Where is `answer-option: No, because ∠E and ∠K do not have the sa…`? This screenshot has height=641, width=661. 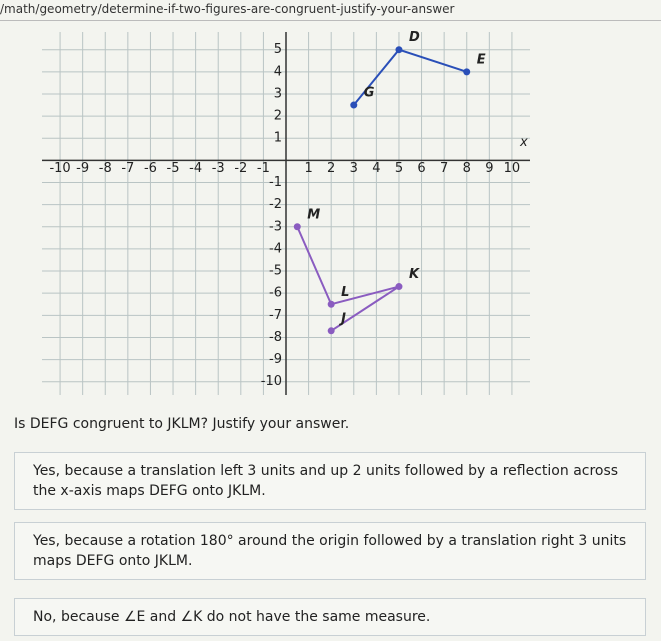
answer-option: No, because ∠E and ∠K do not have the sa… is located at coordinates (330, 617).